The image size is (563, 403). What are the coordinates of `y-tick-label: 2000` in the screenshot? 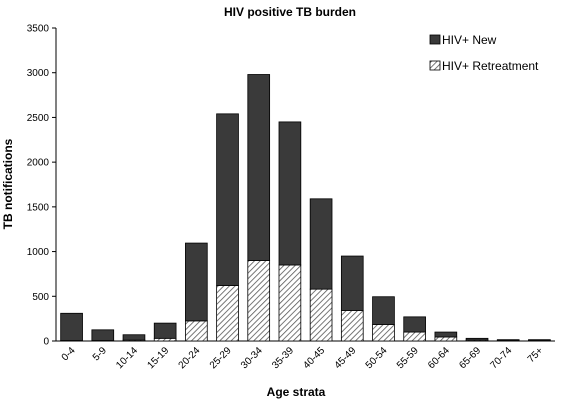 It's located at (38, 163).